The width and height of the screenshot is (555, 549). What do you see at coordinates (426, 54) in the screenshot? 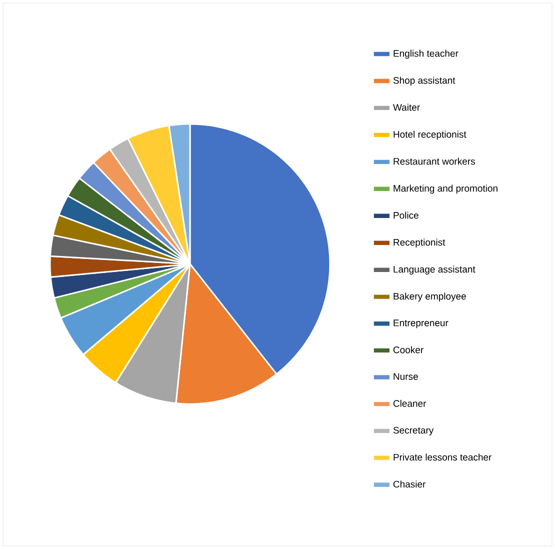
I see `legend-label: English teacher` at bounding box center [426, 54].